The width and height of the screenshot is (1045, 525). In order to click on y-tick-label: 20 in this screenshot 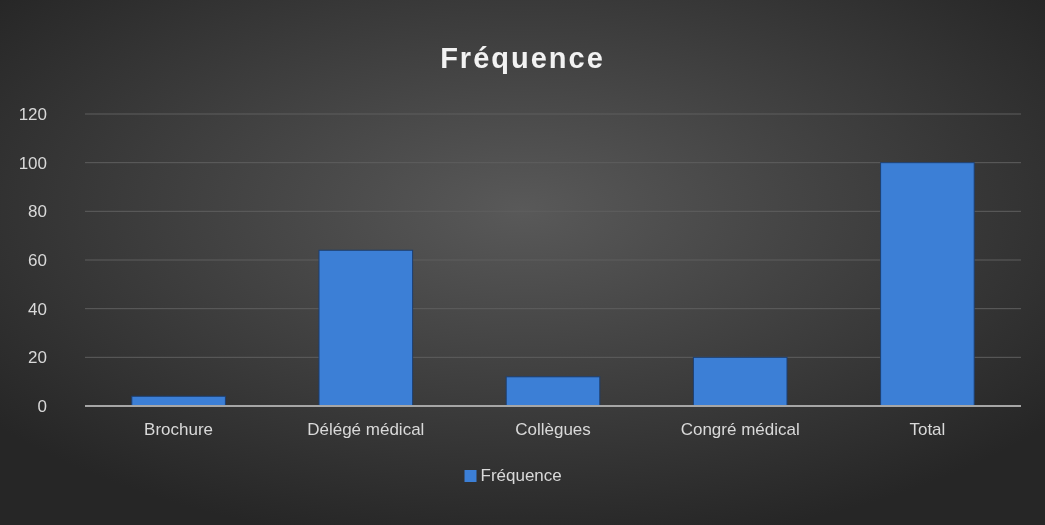, I will do `click(37, 358)`.